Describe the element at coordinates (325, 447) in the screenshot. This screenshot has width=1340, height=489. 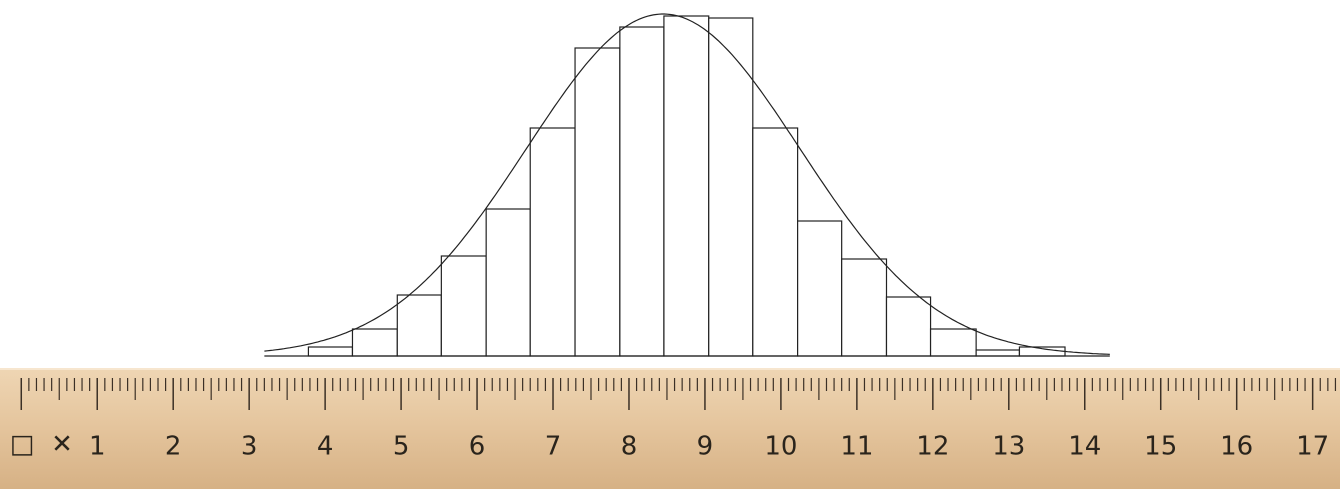
I see `x-tick-label: 4` at that location.